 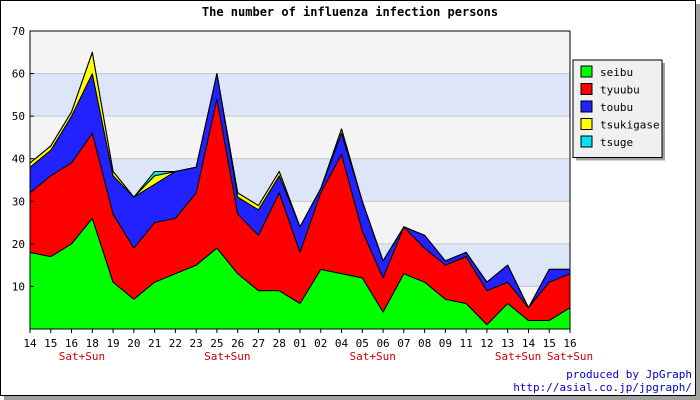 I want to click on x-tick-label: 09, so click(x=445, y=343).